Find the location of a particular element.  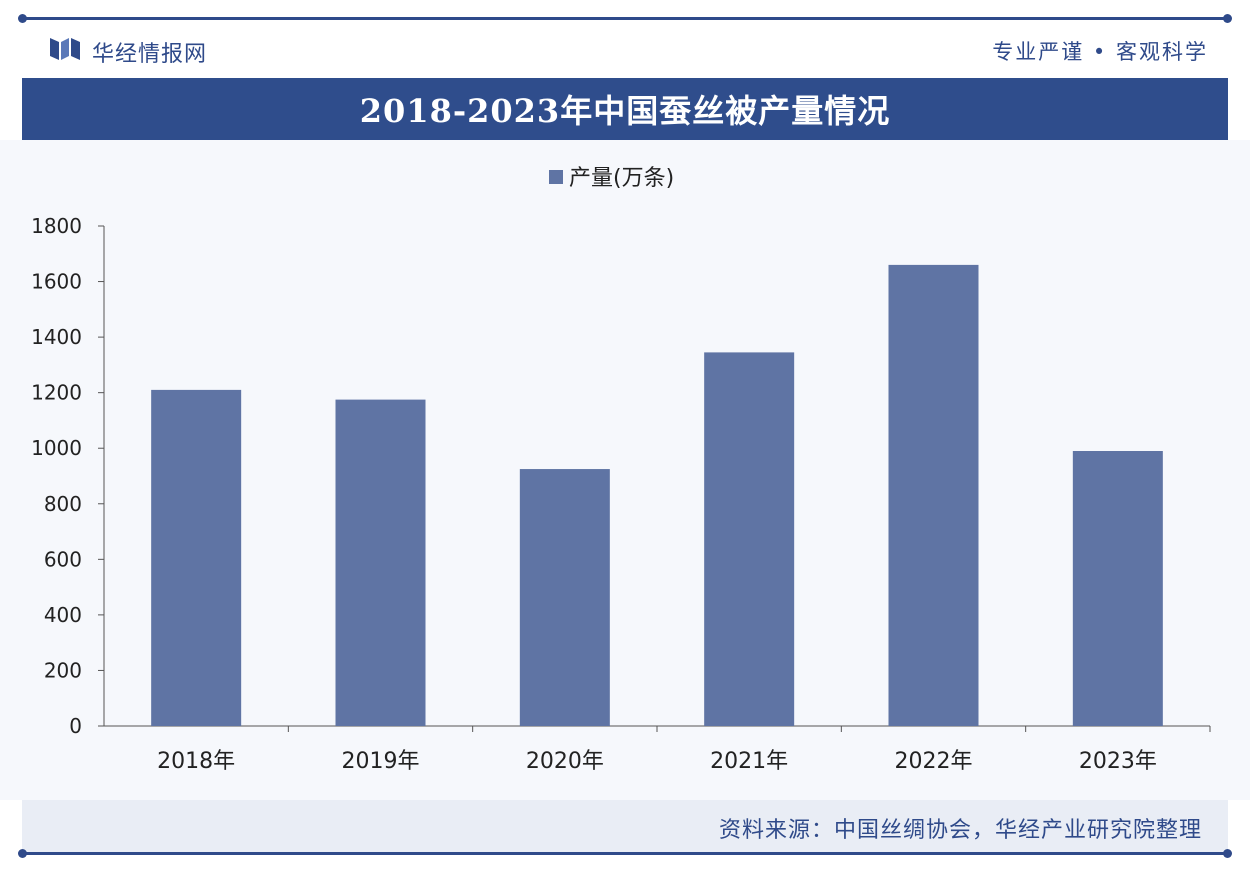

x-tick-label: 2022年 is located at coordinates (934, 761).